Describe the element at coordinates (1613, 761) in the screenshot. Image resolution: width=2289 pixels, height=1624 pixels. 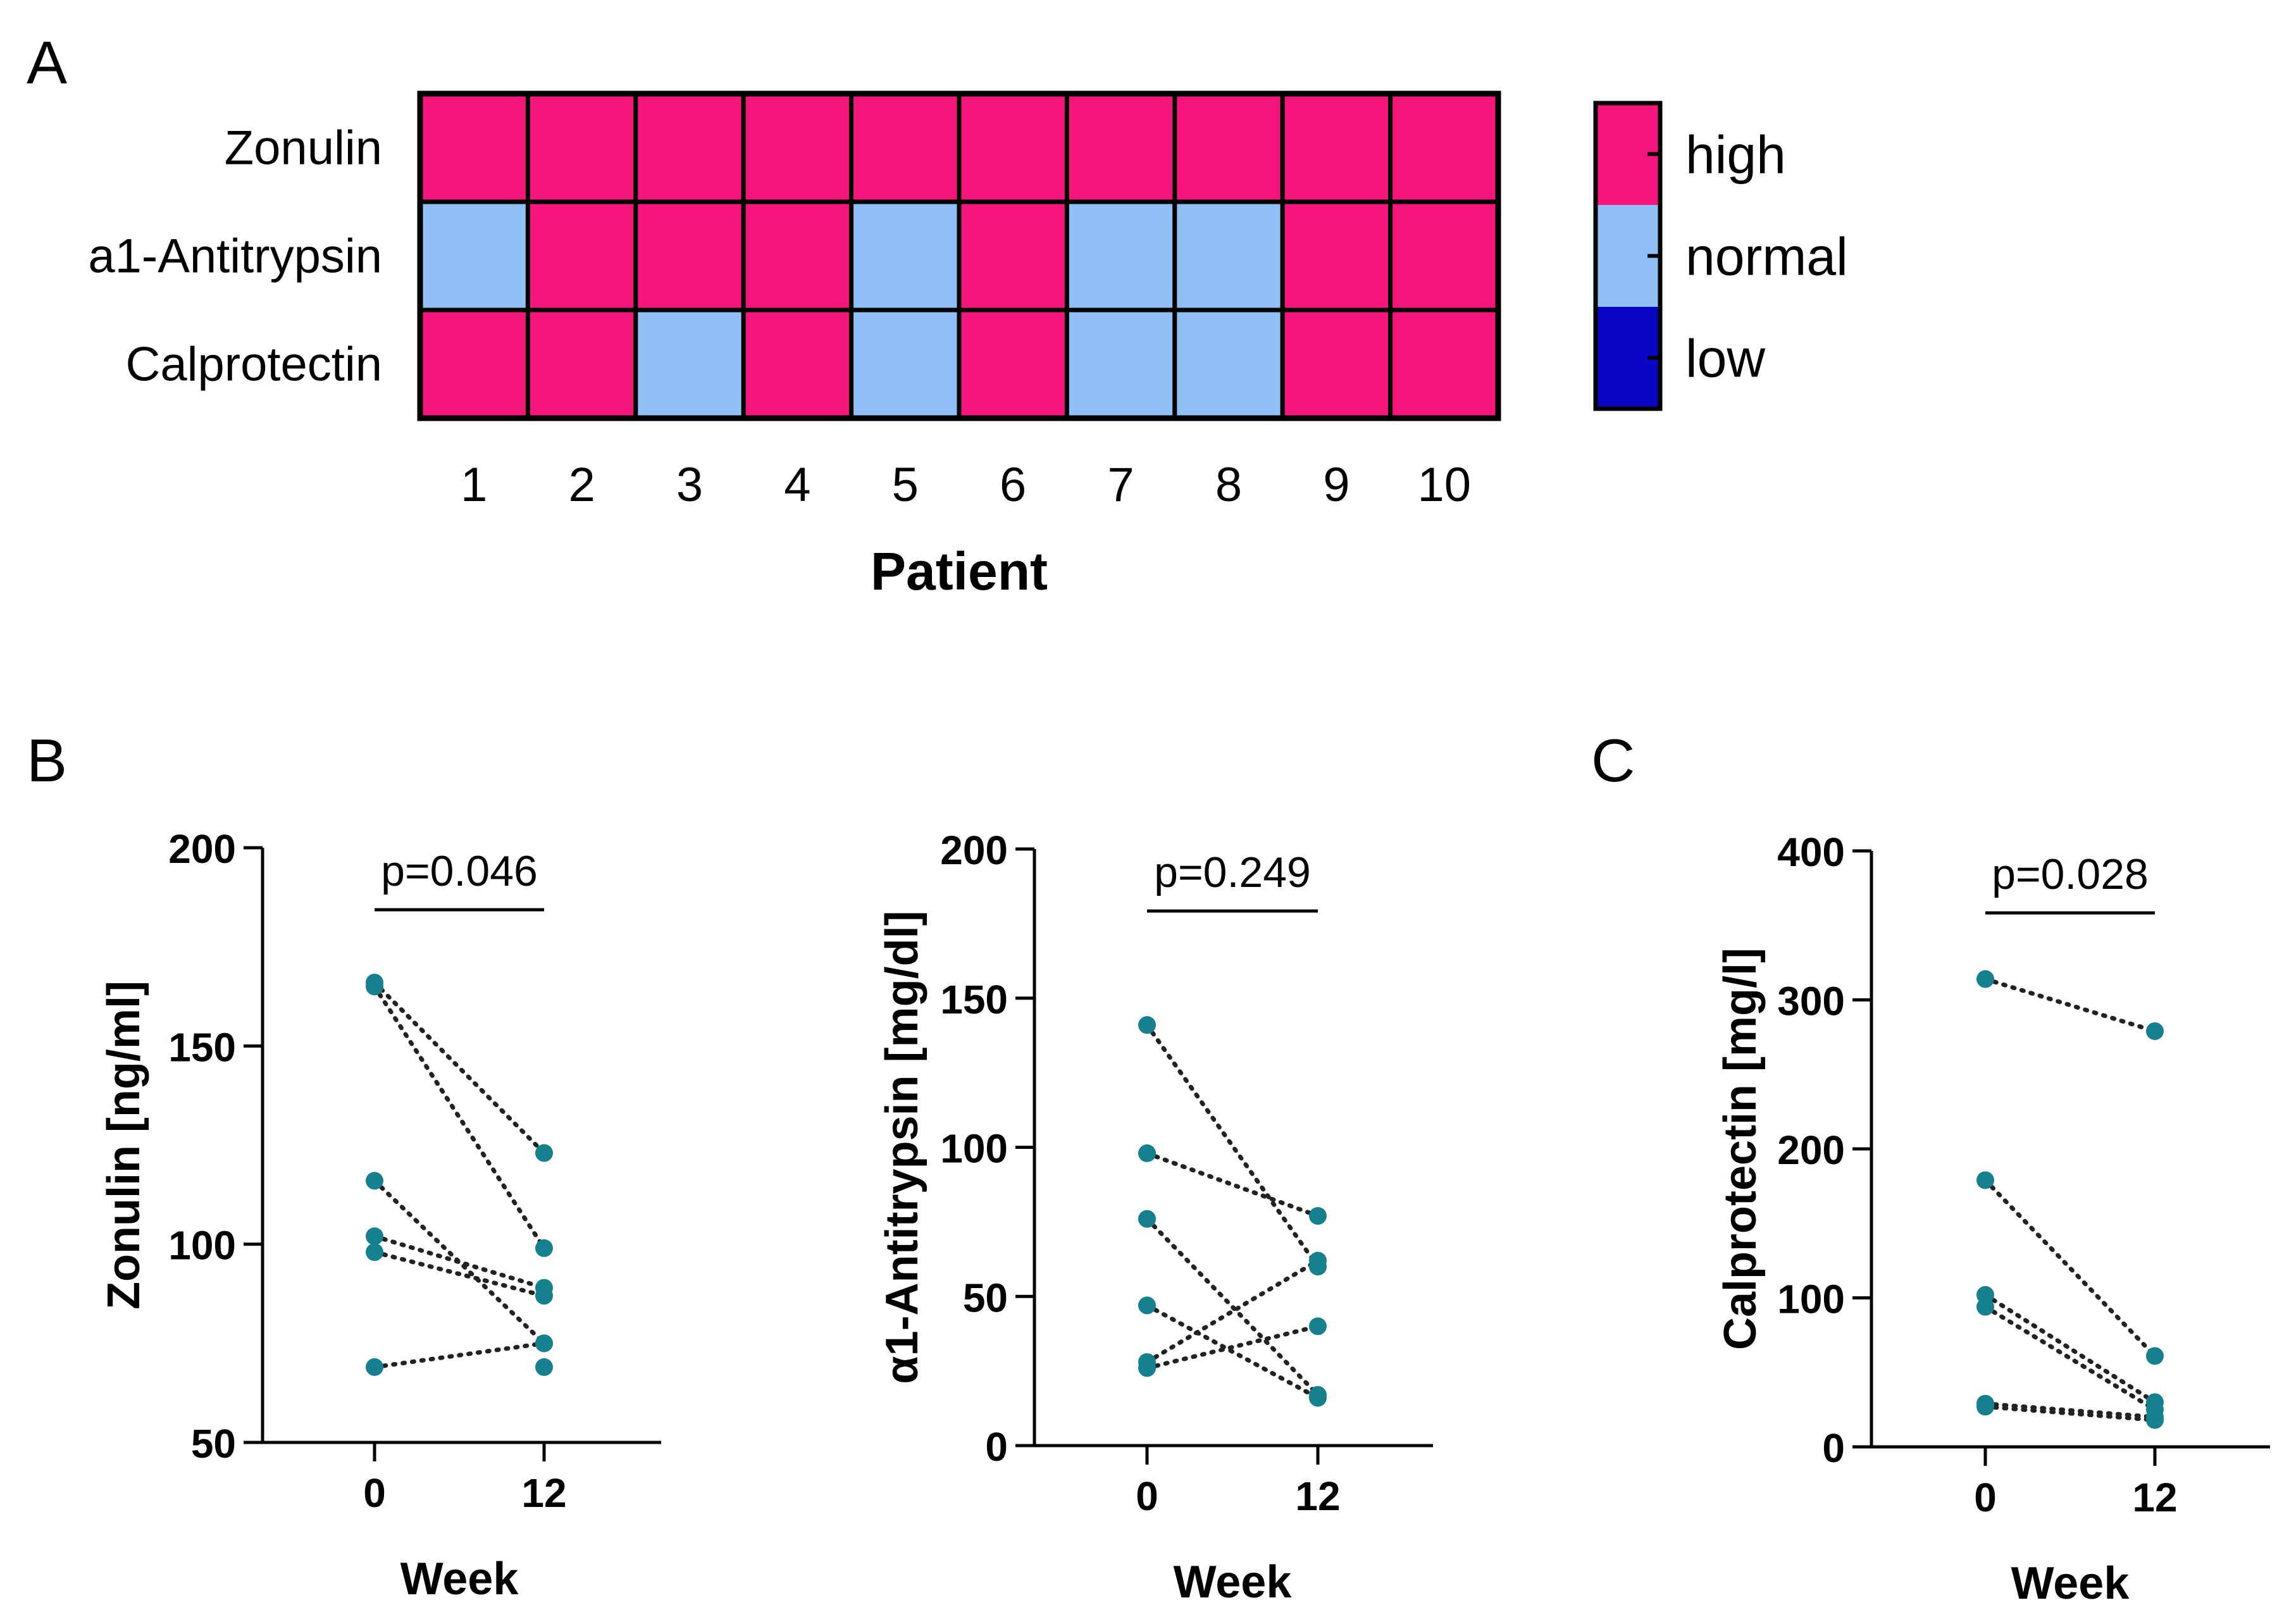
I see `panel-label-c: C` at that location.